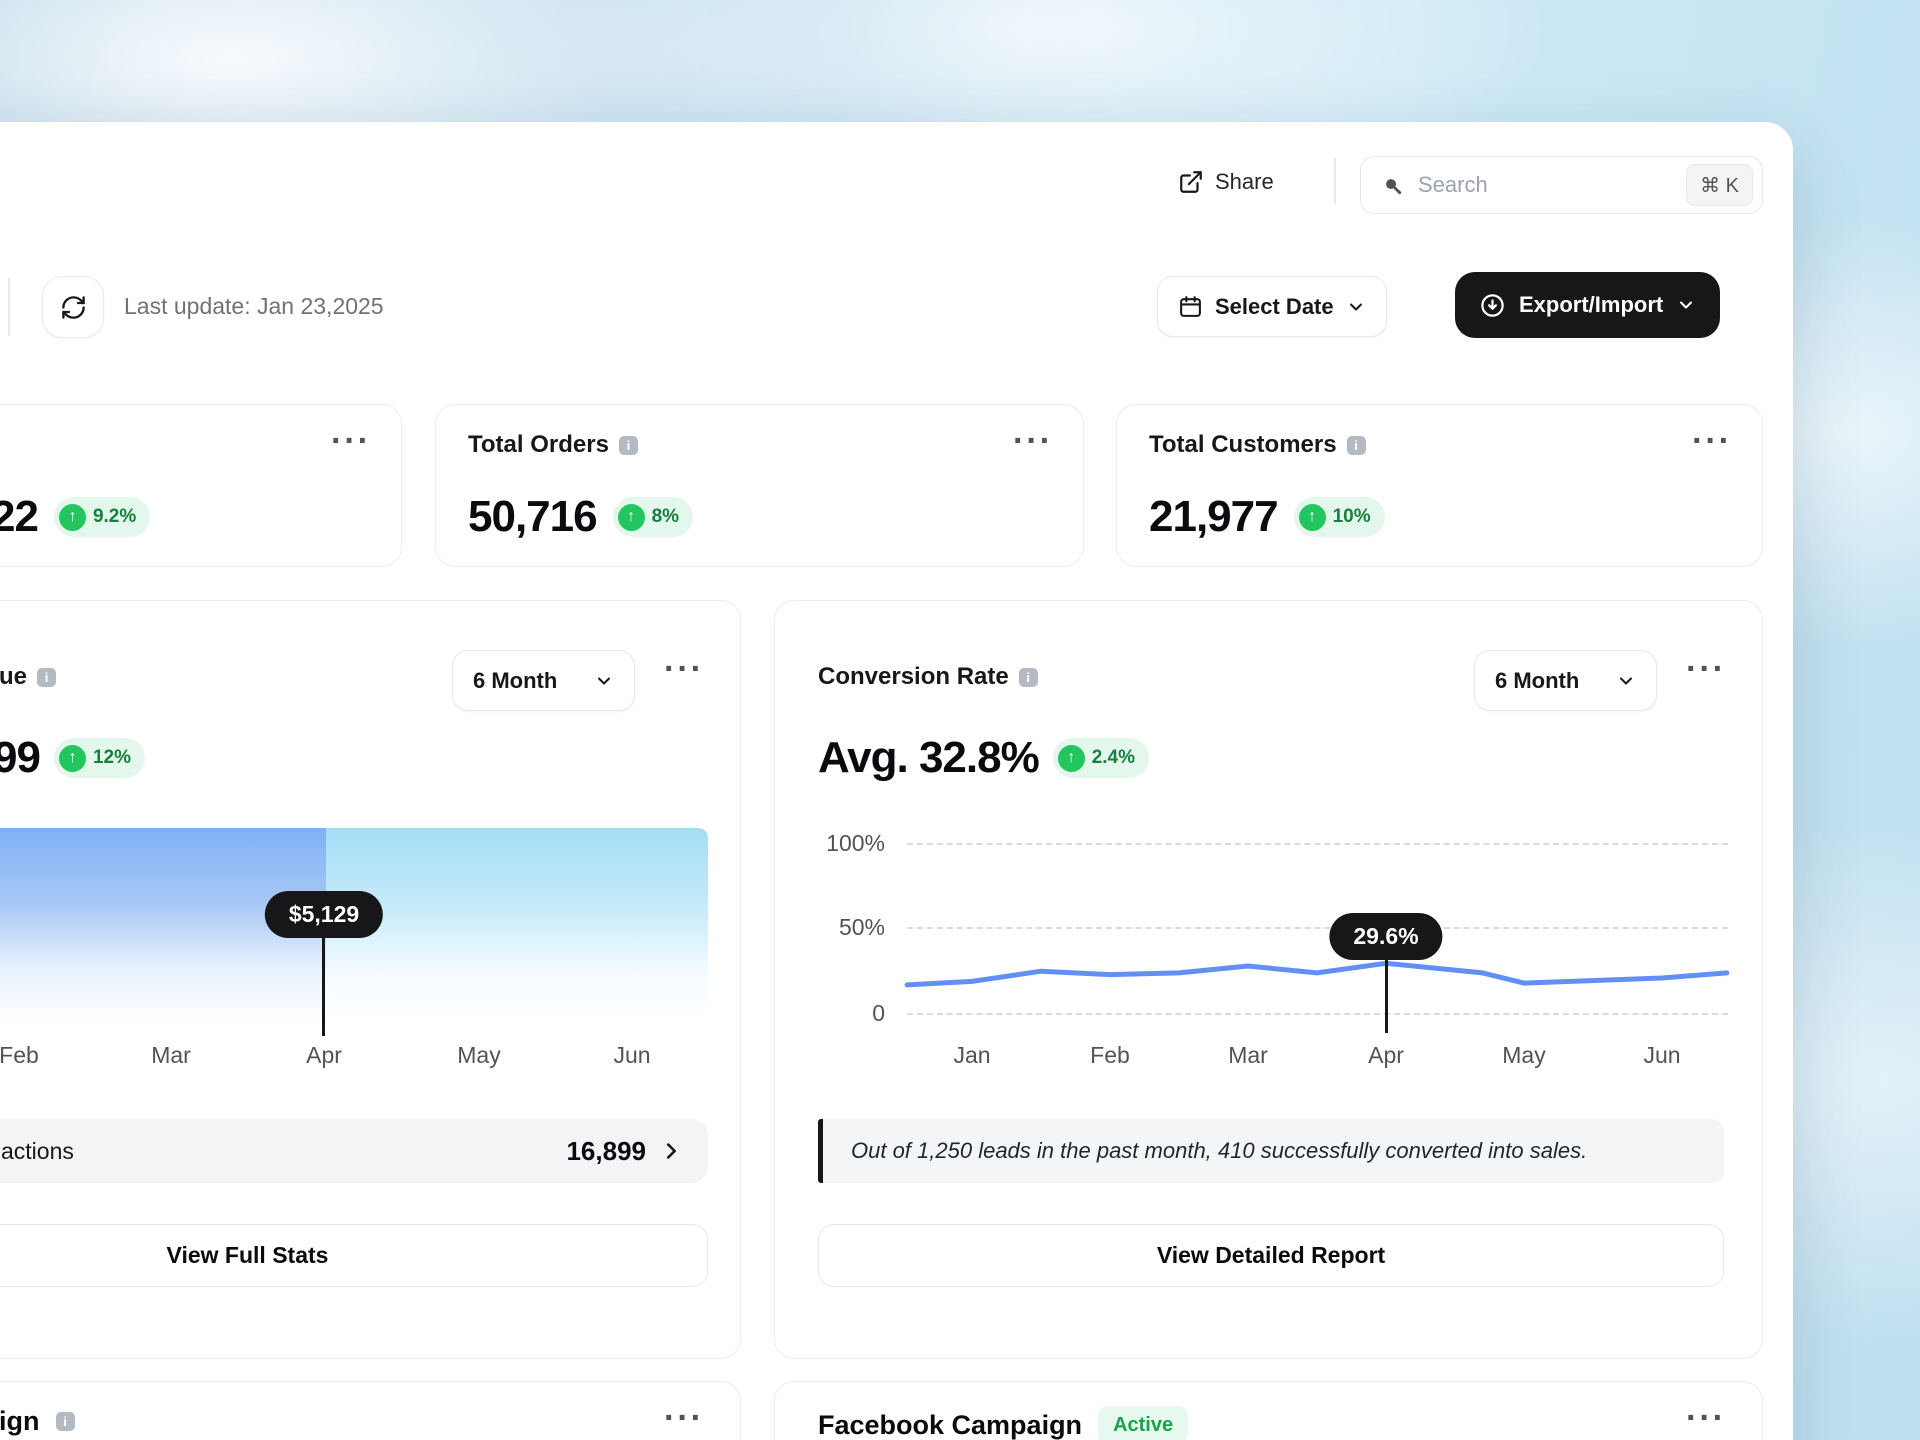 The width and height of the screenshot is (1920, 1440). I want to click on trend-value: 2.4%, so click(1113, 757).